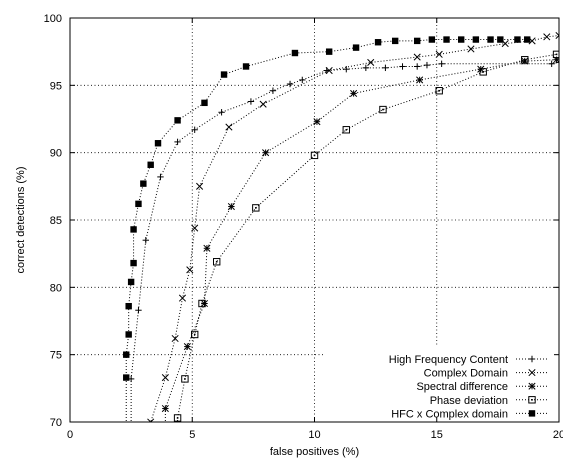 This screenshot has width=563, height=466. I want to click on legend-label: Spectral difference, so click(462, 387).